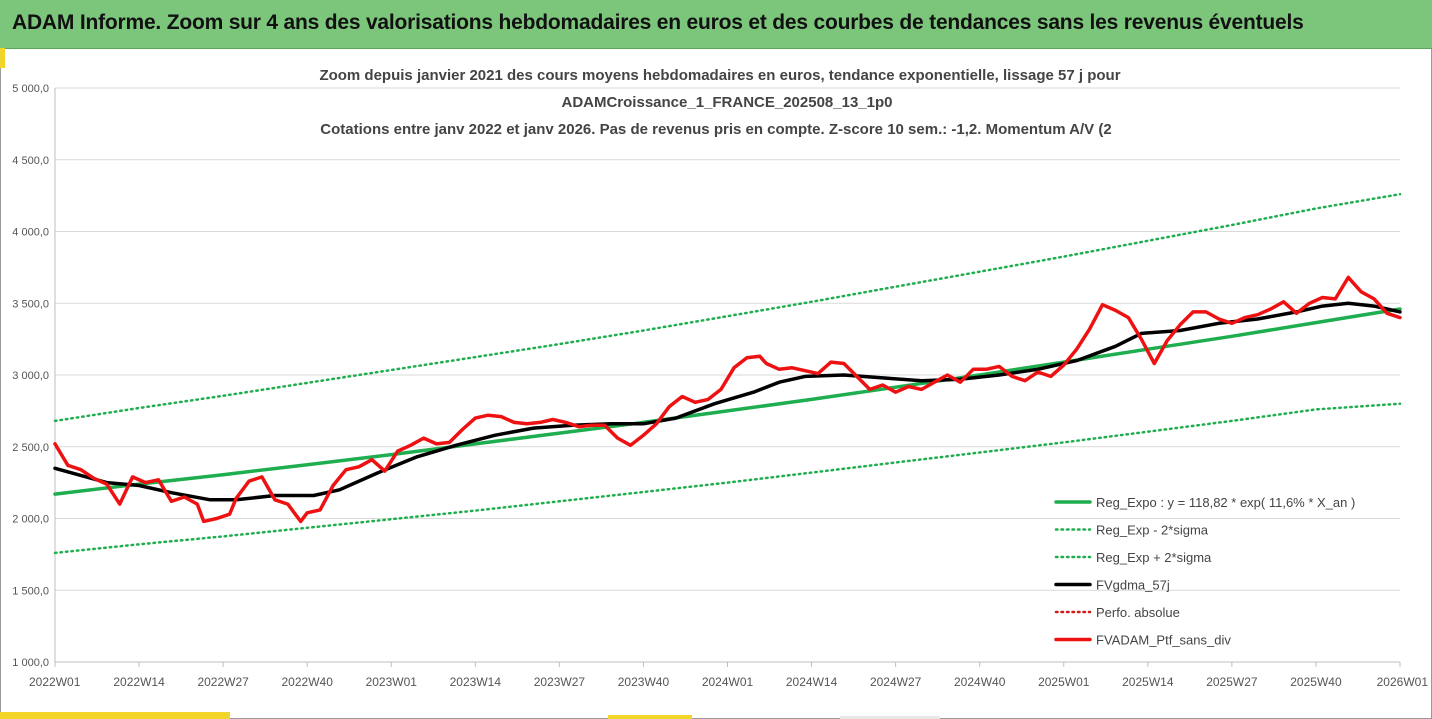  I want to click on x-tick-label: 2024W40, so click(980, 682).